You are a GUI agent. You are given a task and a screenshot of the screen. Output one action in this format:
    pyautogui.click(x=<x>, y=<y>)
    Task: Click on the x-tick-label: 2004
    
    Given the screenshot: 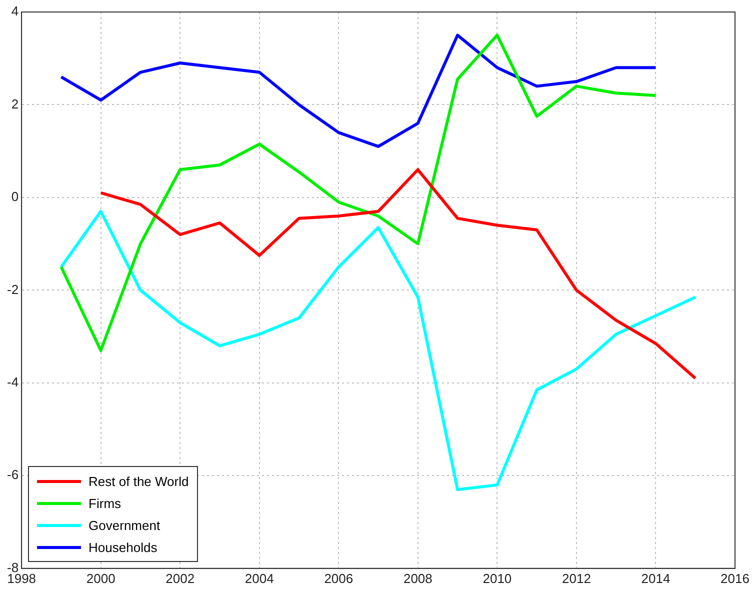 What is the action you would take?
    pyautogui.click(x=259, y=578)
    